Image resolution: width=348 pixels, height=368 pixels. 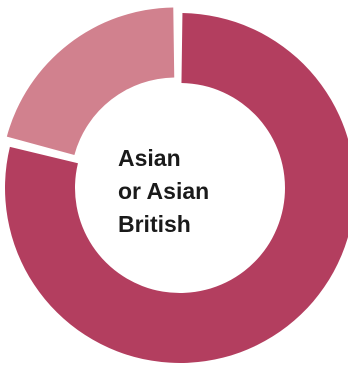 I want to click on center-label-line-3: British, so click(x=154, y=224).